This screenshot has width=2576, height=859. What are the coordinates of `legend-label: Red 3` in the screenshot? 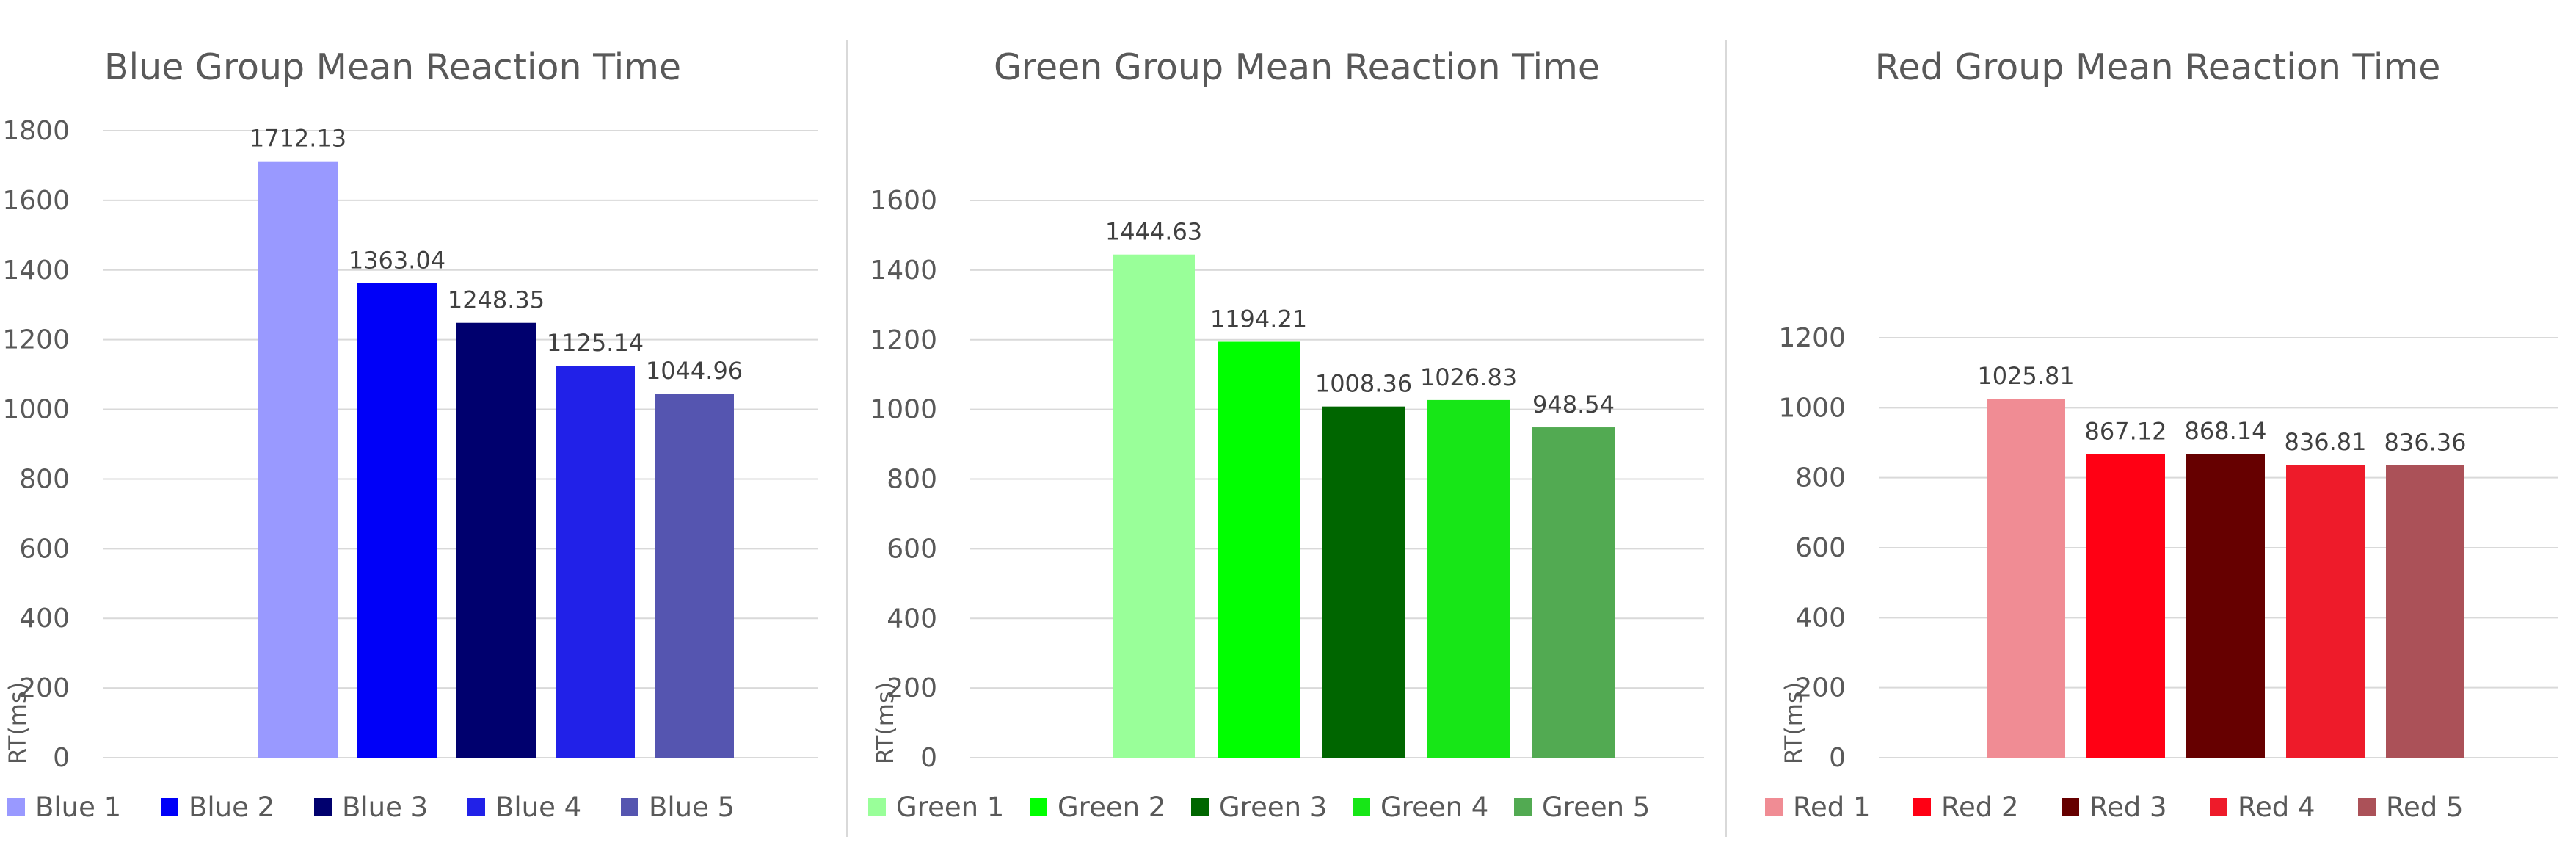 It's located at (2128, 807).